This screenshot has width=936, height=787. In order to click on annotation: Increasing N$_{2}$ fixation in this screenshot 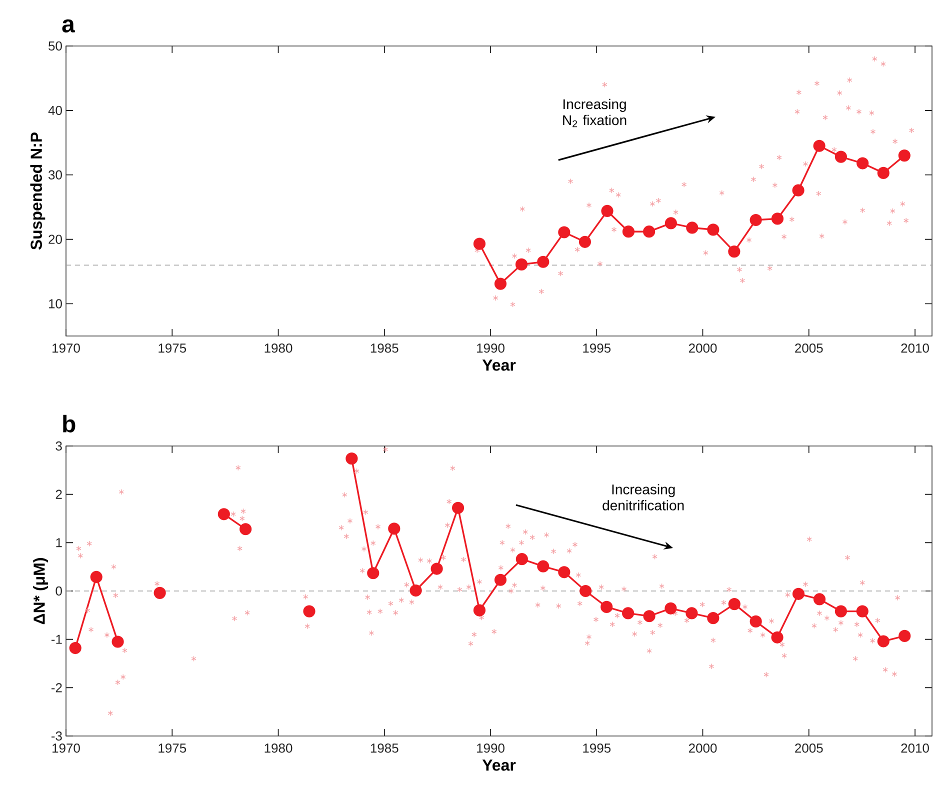, I will do `click(594, 113)`.